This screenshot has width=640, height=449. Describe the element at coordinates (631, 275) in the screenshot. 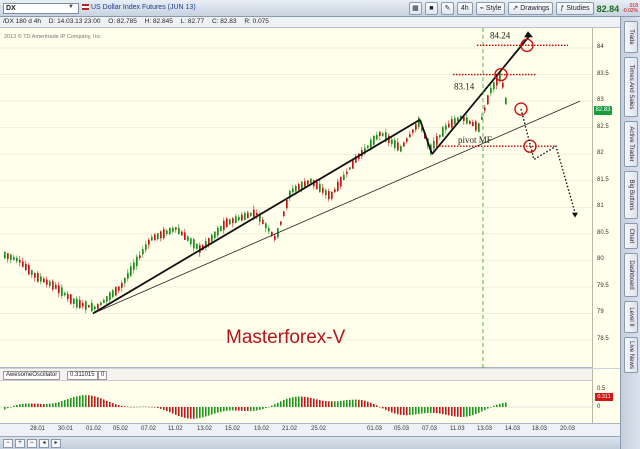

I see `sidebar-tab-dashboard: Dashboard` at that location.